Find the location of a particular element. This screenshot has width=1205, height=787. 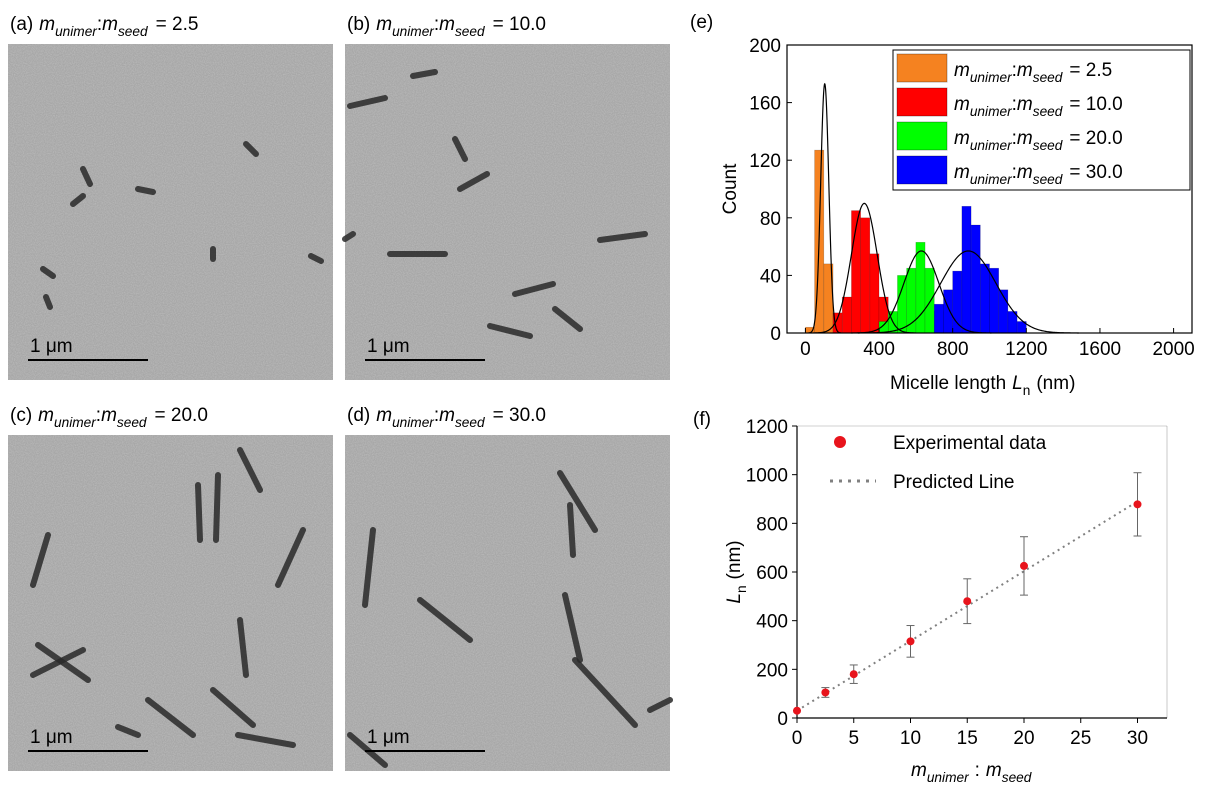

x-tick-label: 1600 is located at coordinates (1100, 349).